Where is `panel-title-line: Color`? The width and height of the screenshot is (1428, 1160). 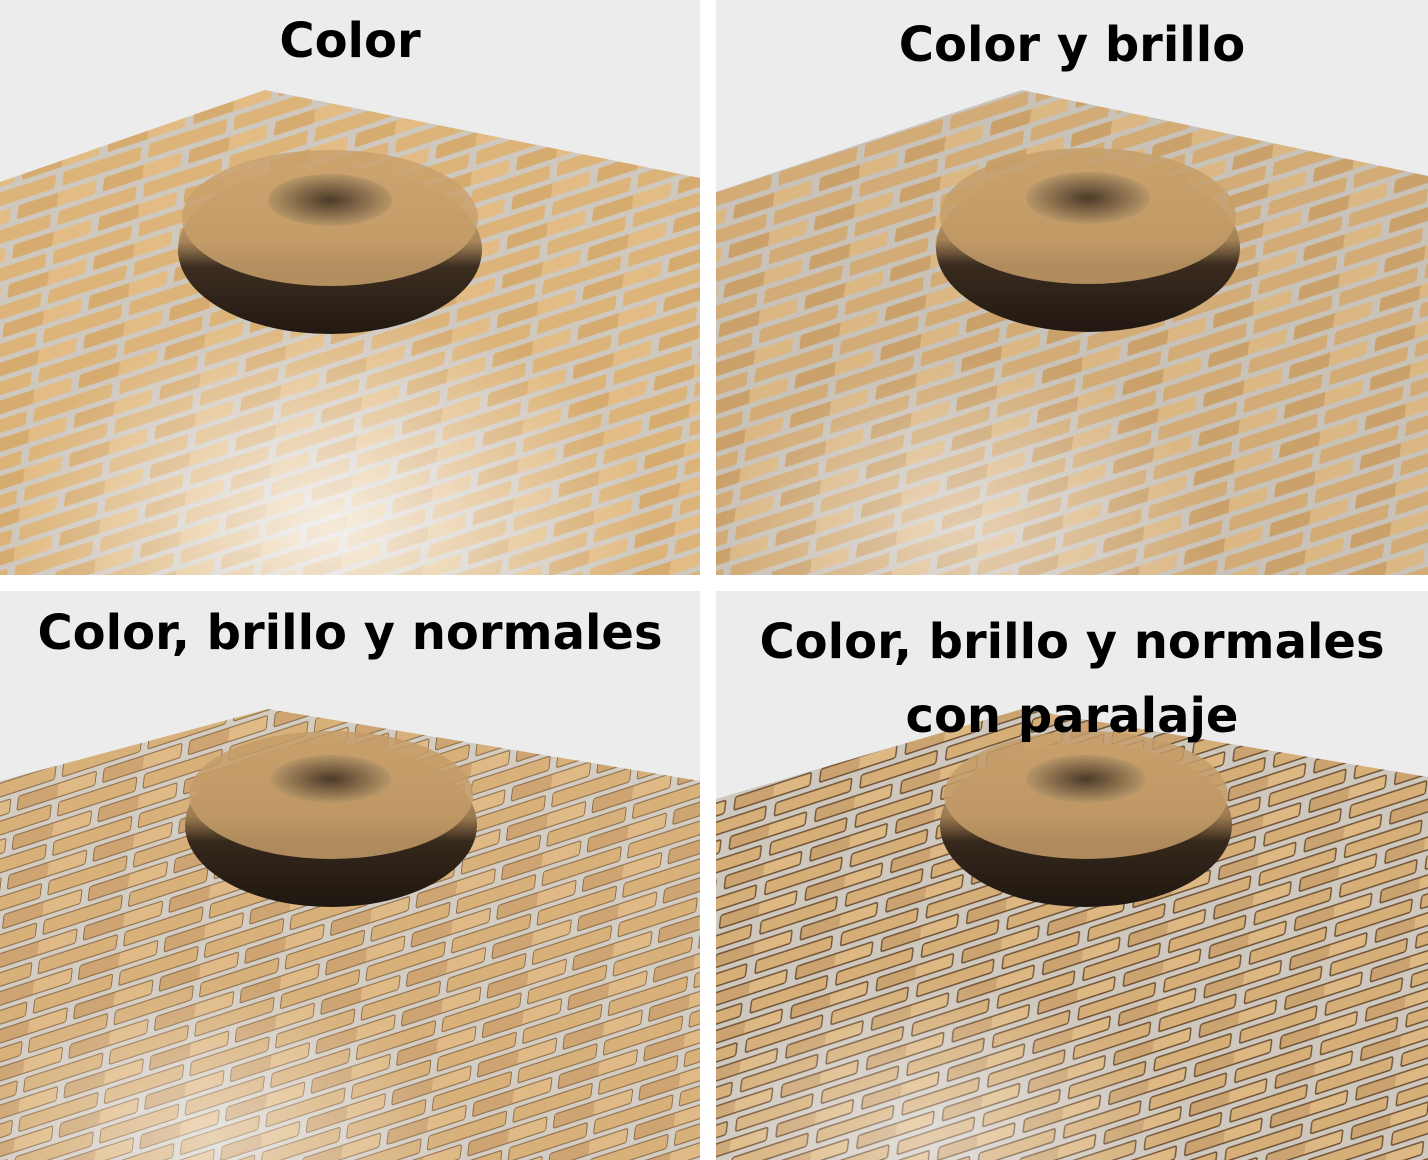
panel-title-line: Color is located at coordinates (350, 41).